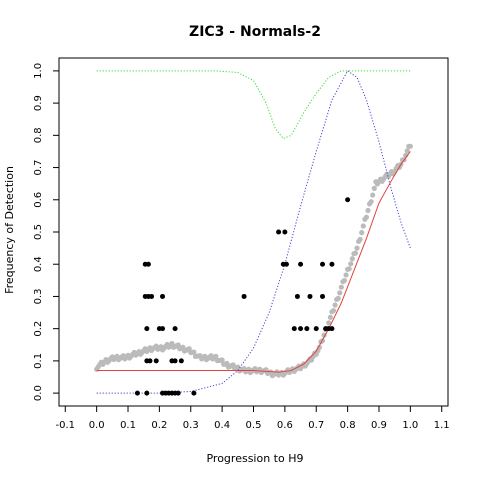 This screenshot has width=480, height=480. What do you see at coordinates (379, 425) in the screenshot?
I see `x-tick-label: 0.9` at bounding box center [379, 425].